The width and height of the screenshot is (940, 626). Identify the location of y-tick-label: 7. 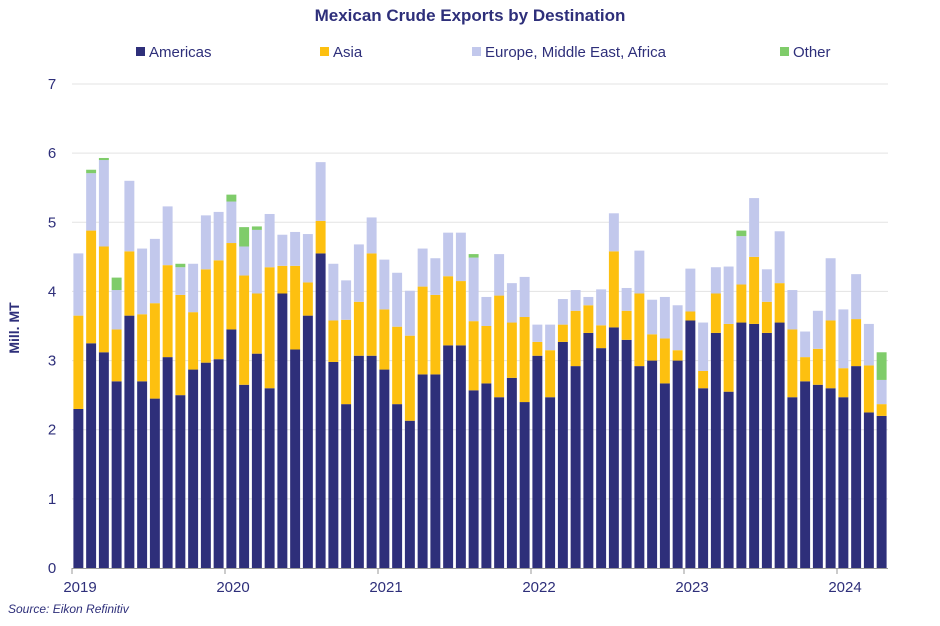
(52, 84).